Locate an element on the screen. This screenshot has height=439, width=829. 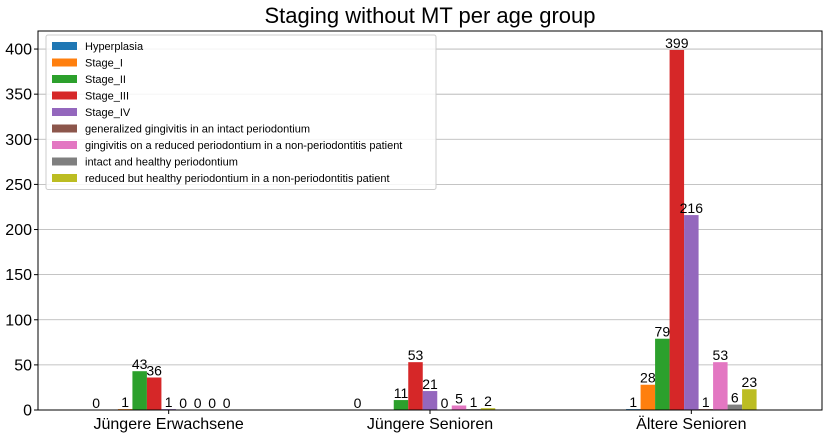
legend-label: Stage_III is located at coordinates (107, 97).